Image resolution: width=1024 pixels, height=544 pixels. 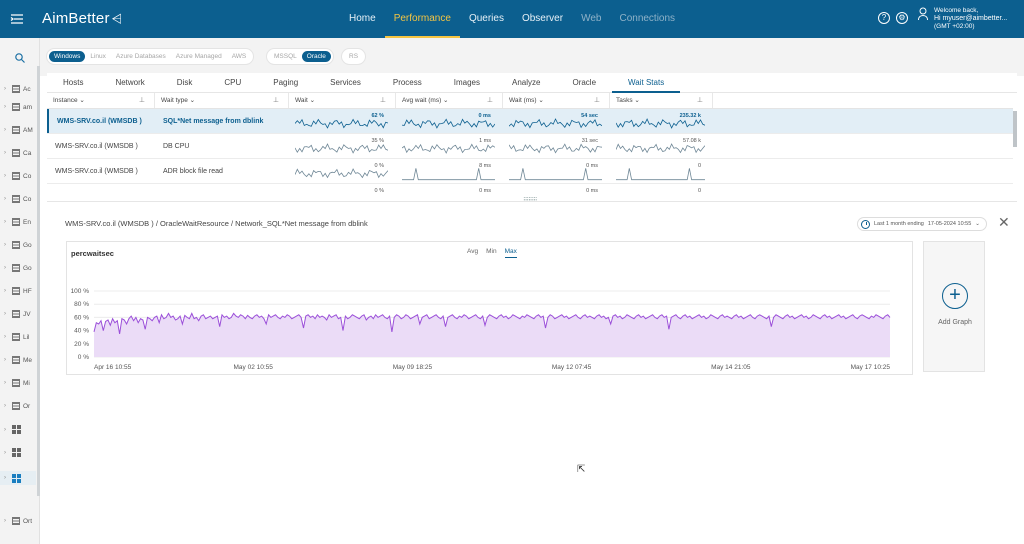 I want to click on nav-item-web: Web, so click(x=591, y=18).